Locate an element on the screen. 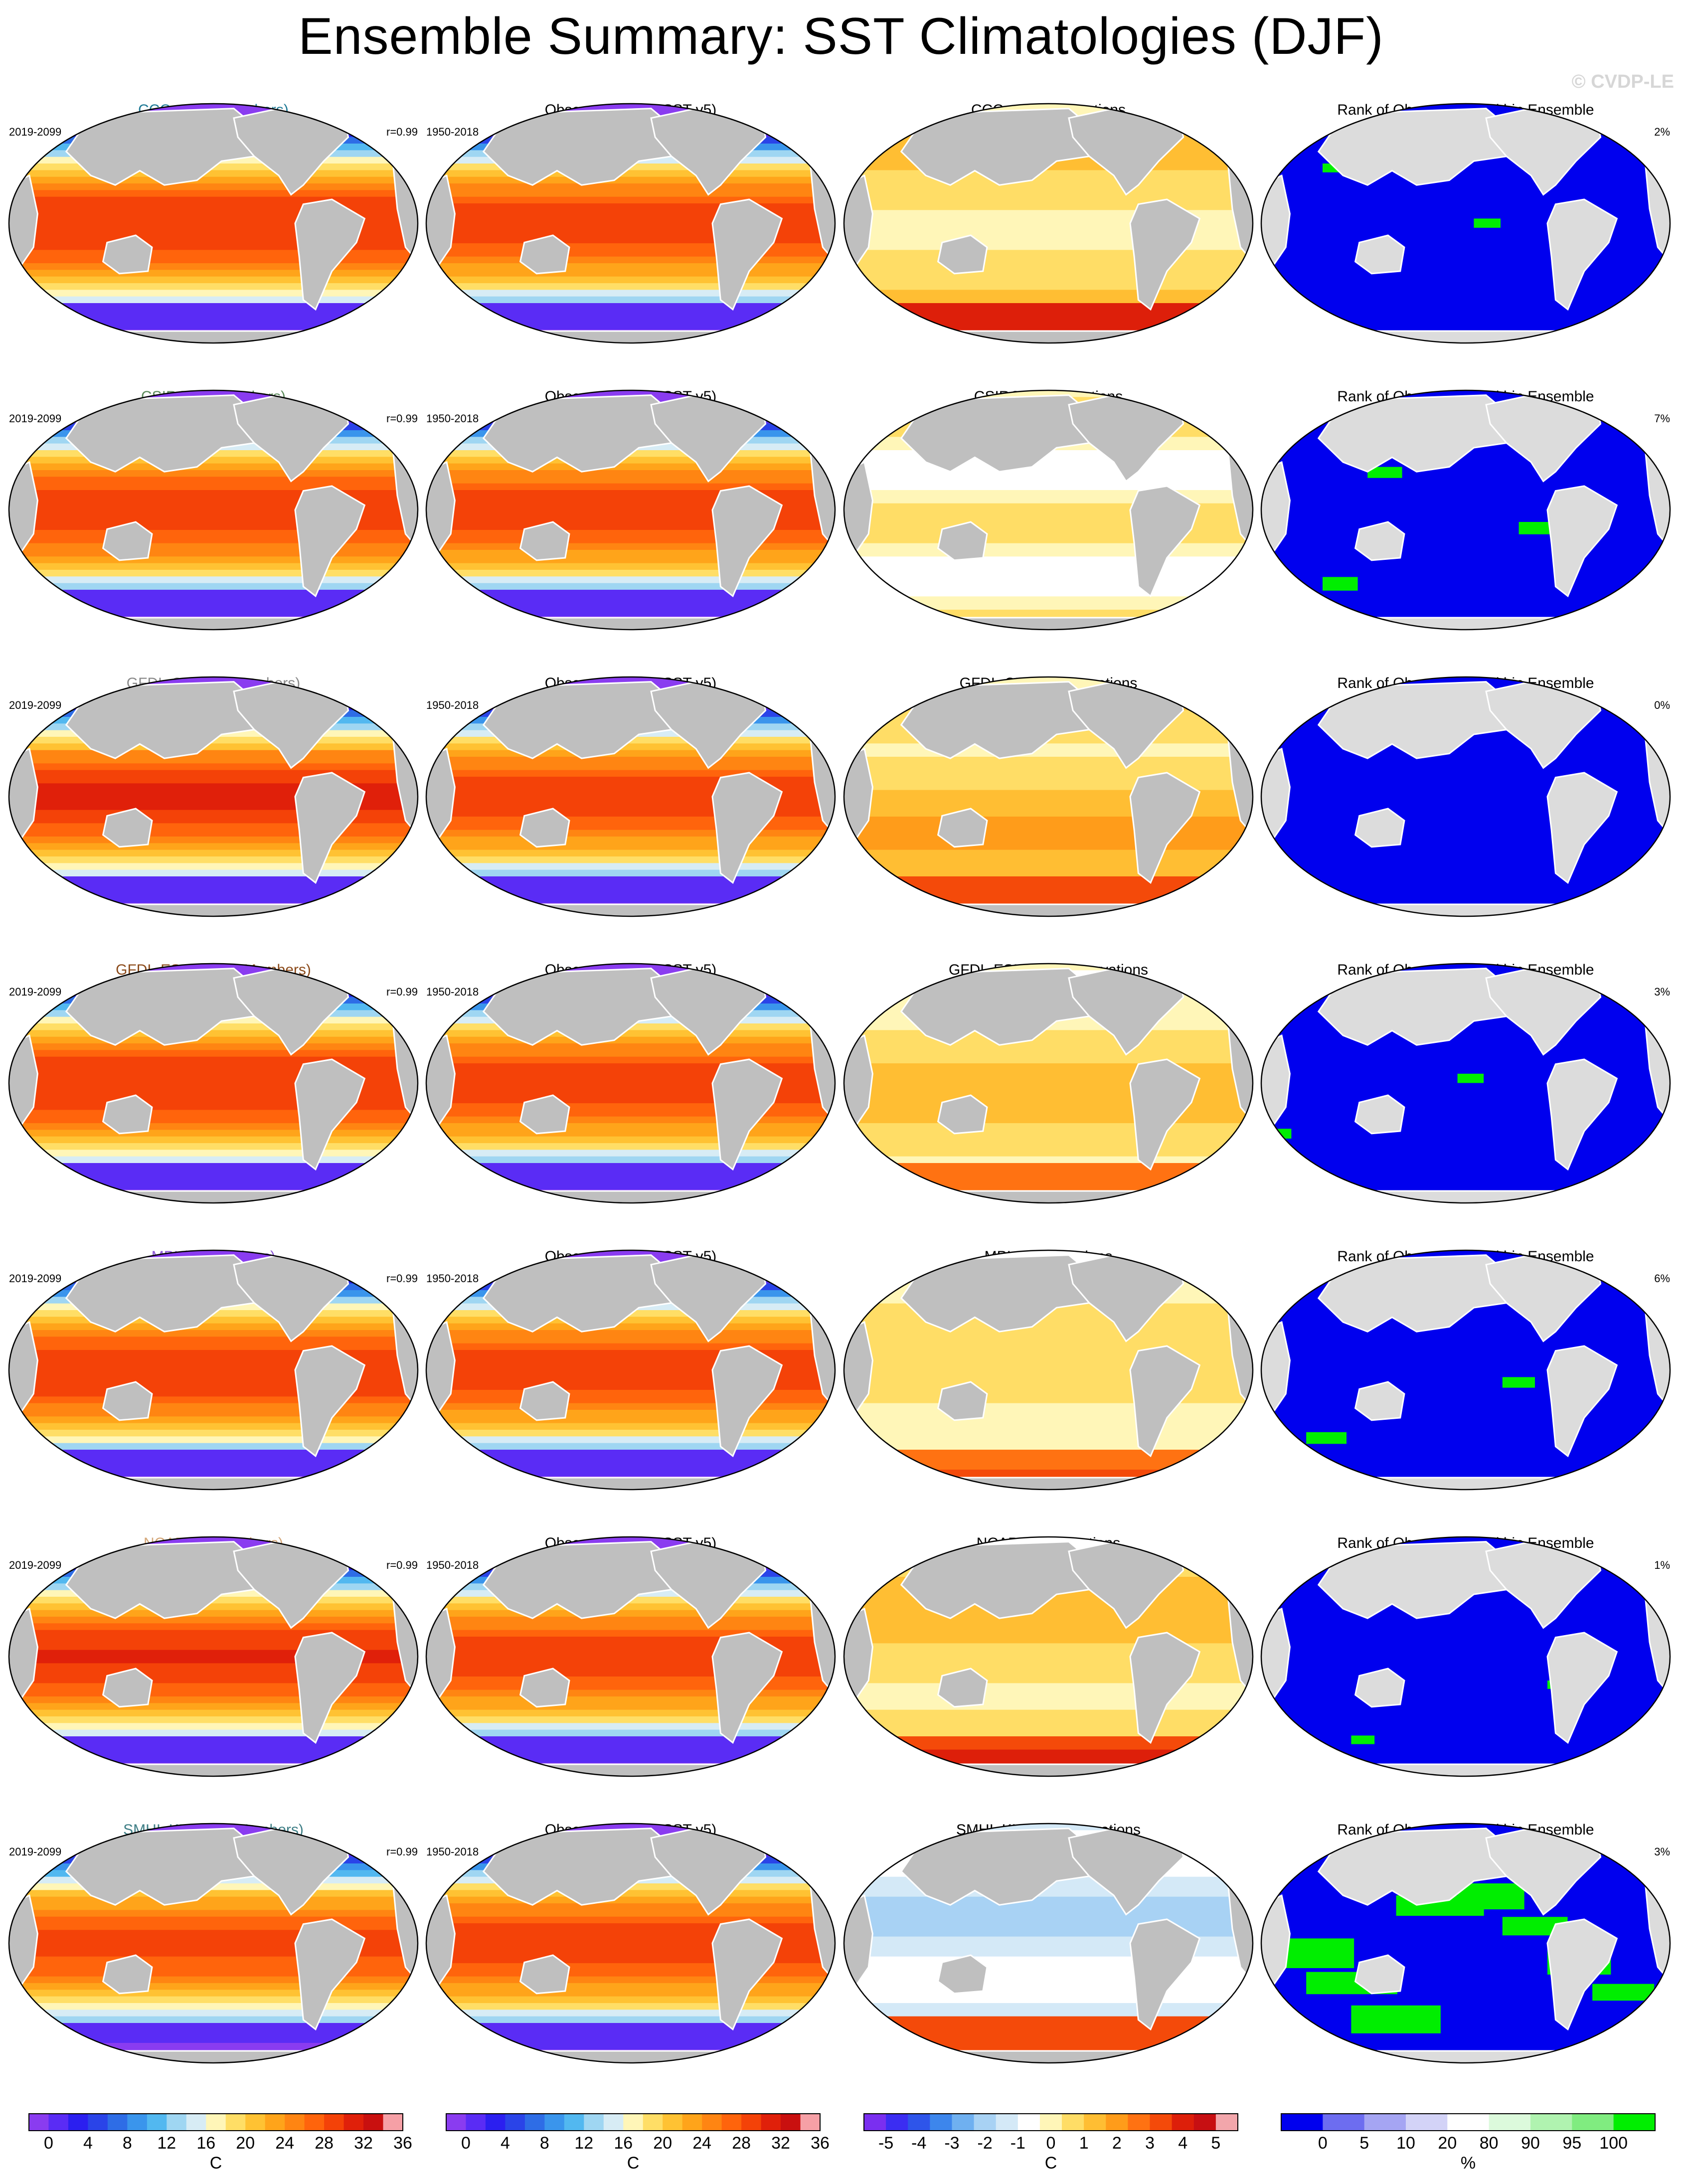 Image resolution: width=1682 pixels, height=2184 pixels. colorbar-tick-label: 12 is located at coordinates (584, 2143).